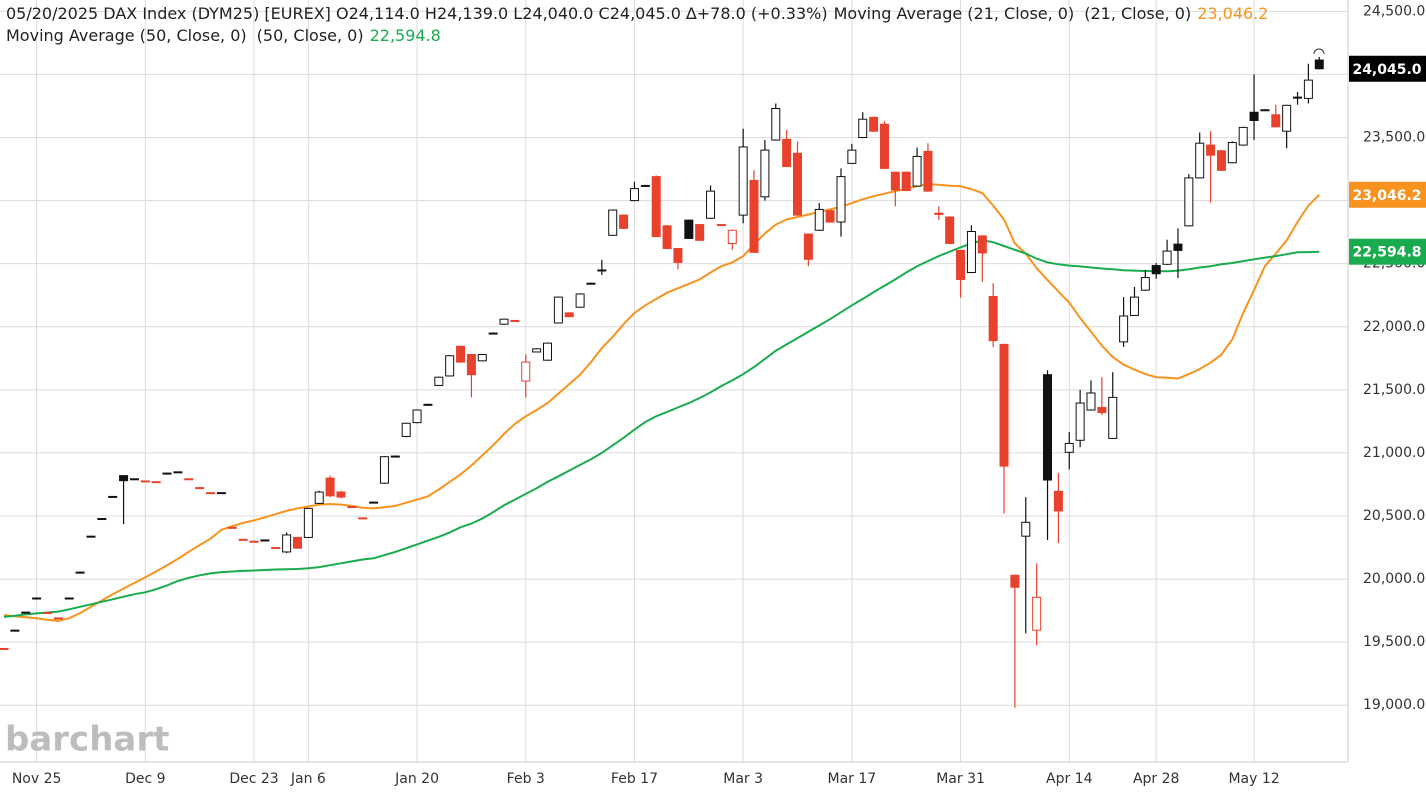 The image size is (1426, 793). What do you see at coordinates (1394, 453) in the screenshot?
I see `y-tick-label: 21,000.0` at bounding box center [1394, 453].